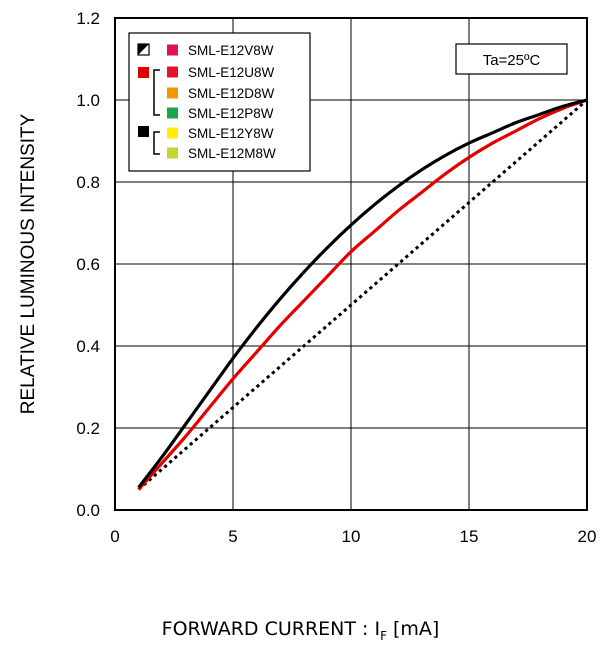  What do you see at coordinates (232, 536) in the screenshot?
I see `x-tick-label: 5` at bounding box center [232, 536].